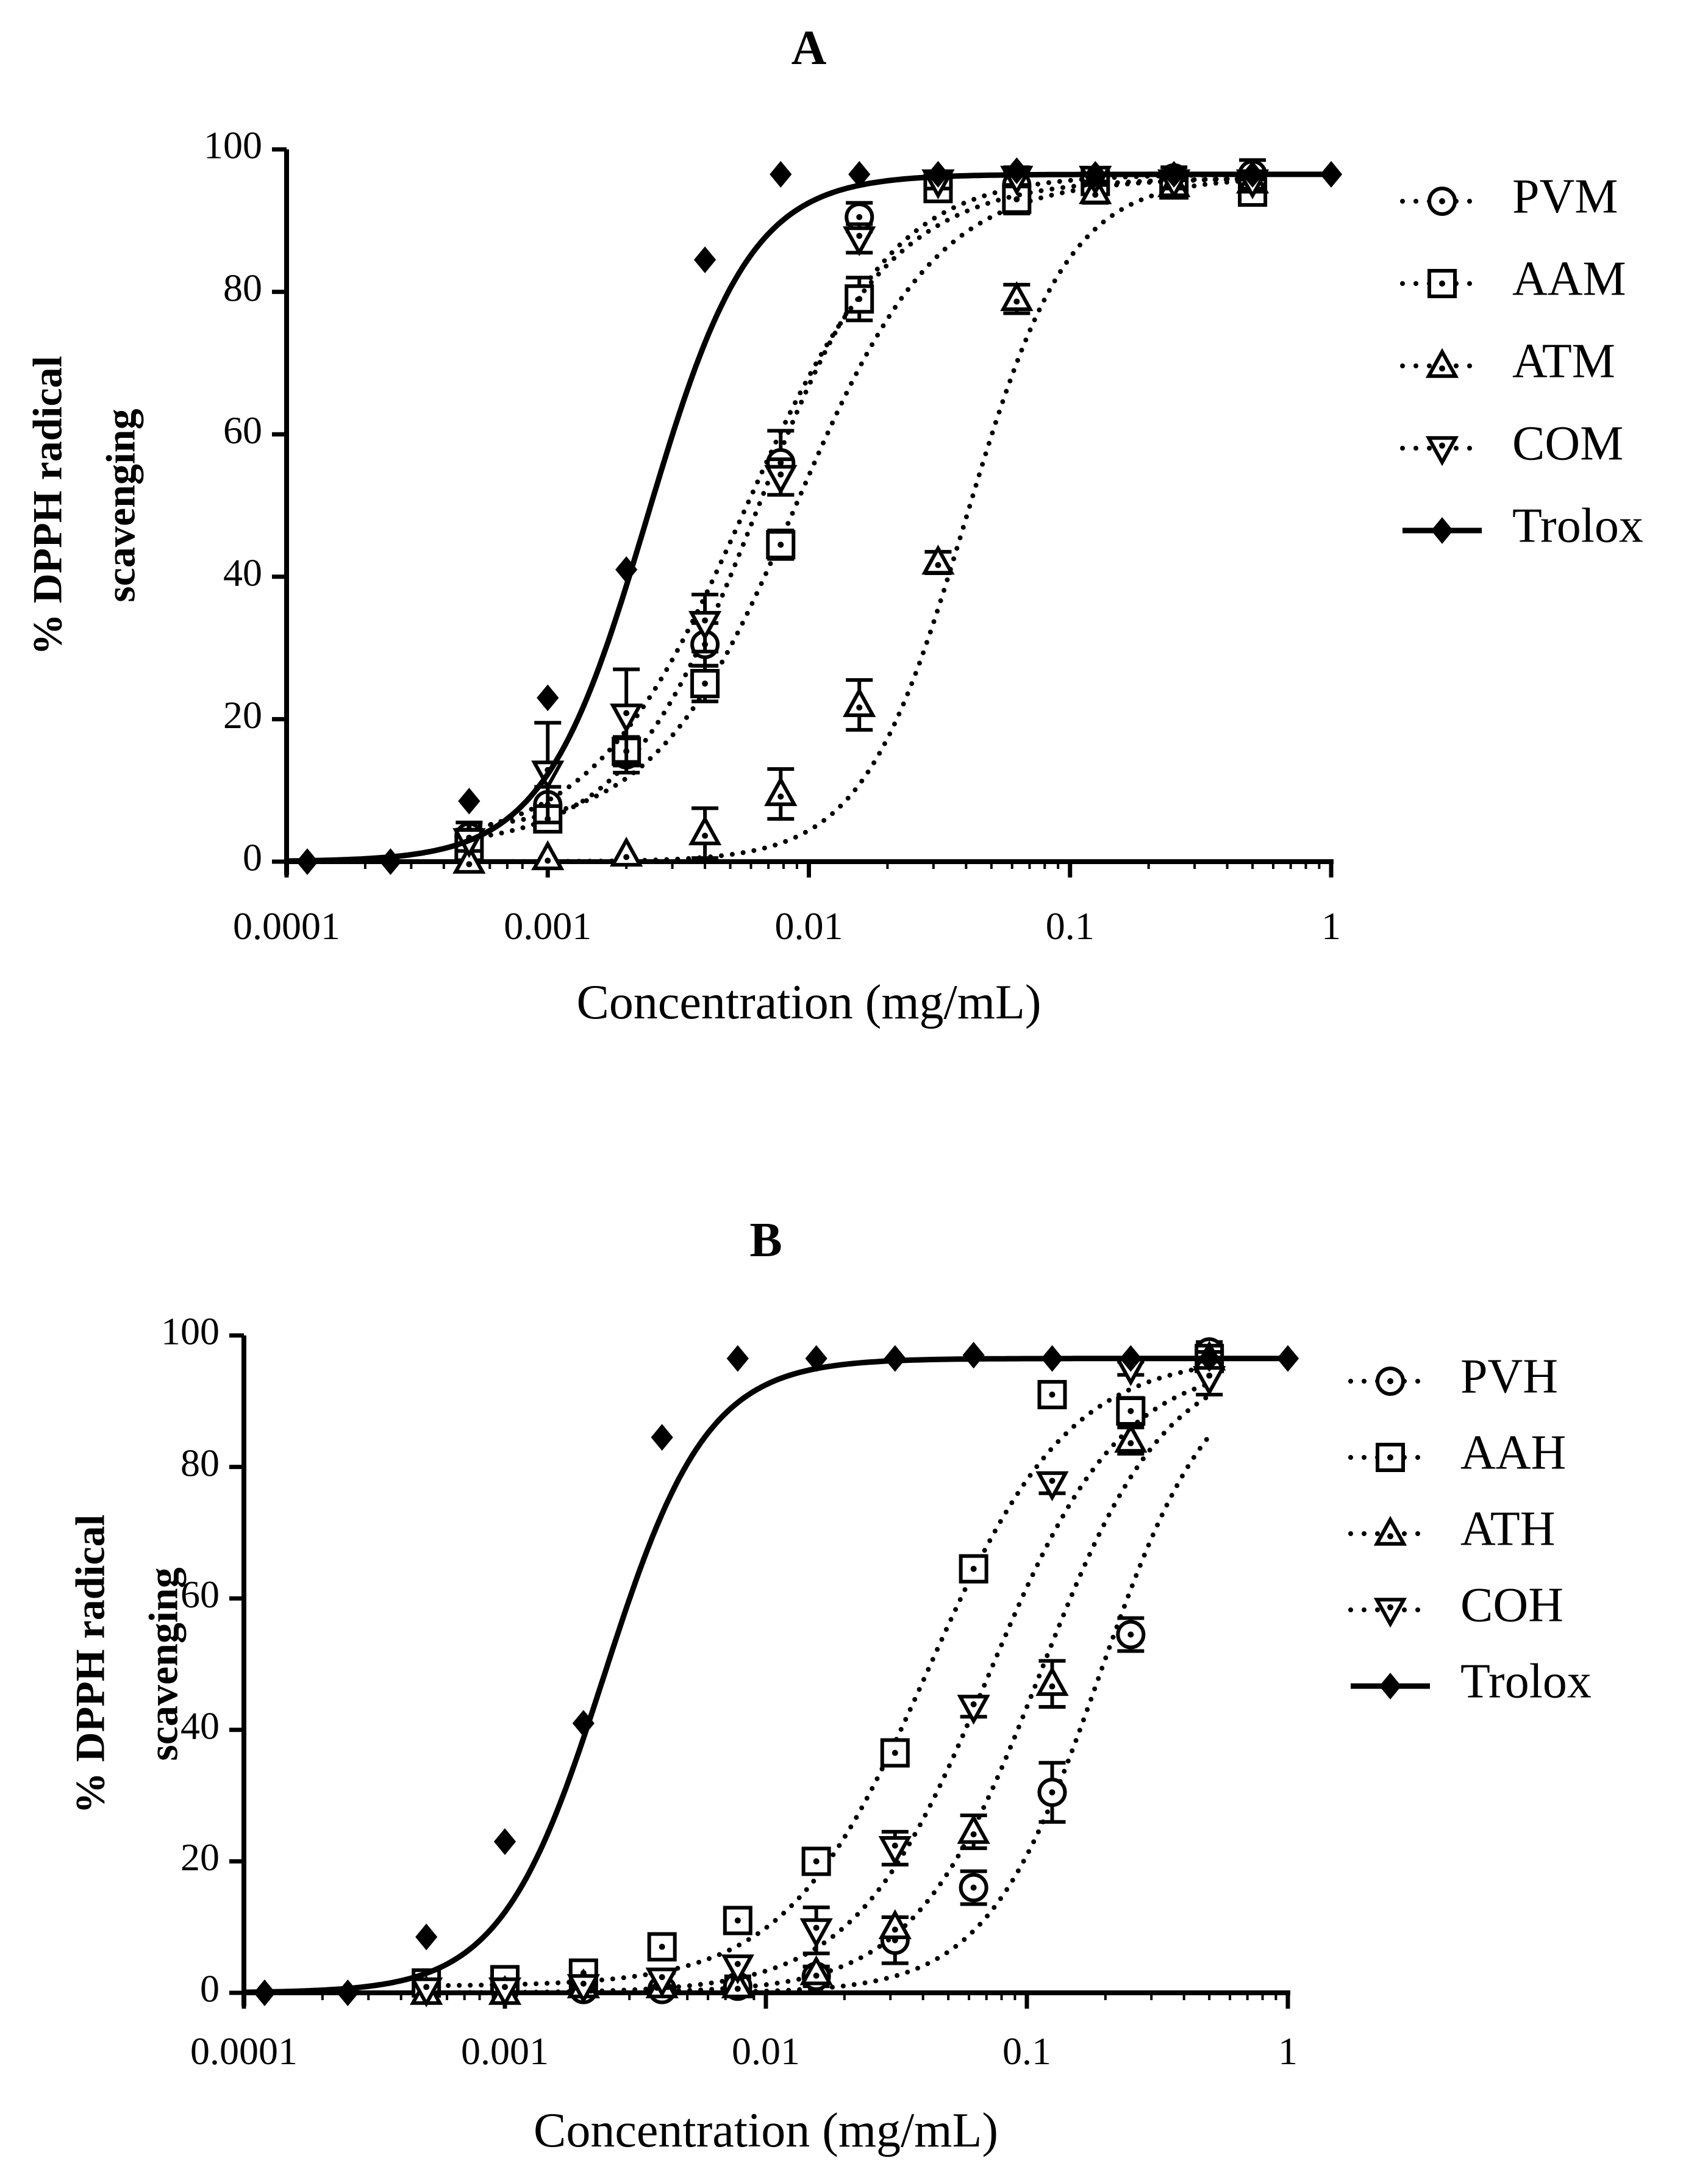 Image resolution: width=1708 pixels, height=2166 pixels. What do you see at coordinates (1512, 1605) in the screenshot?
I see `legend-label: COH` at bounding box center [1512, 1605].